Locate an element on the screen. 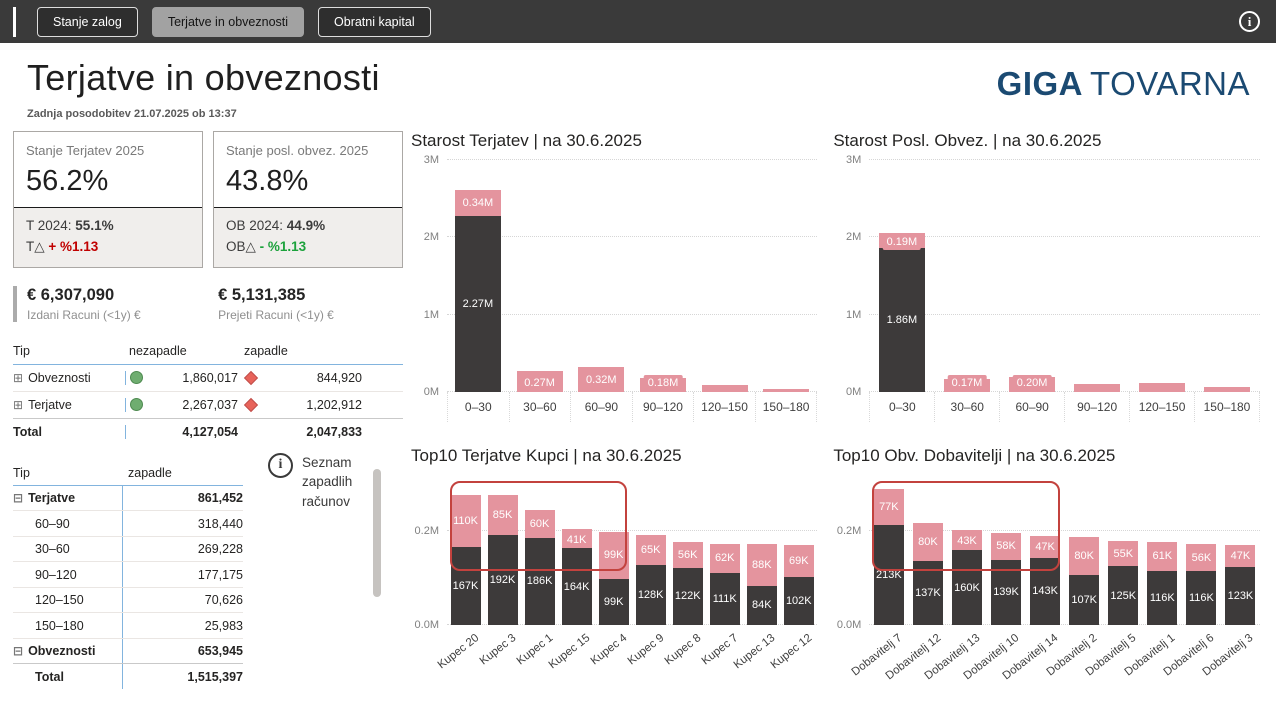 The image size is (1276, 717). x-label: Kupec 3 is located at coordinates (497, 650).